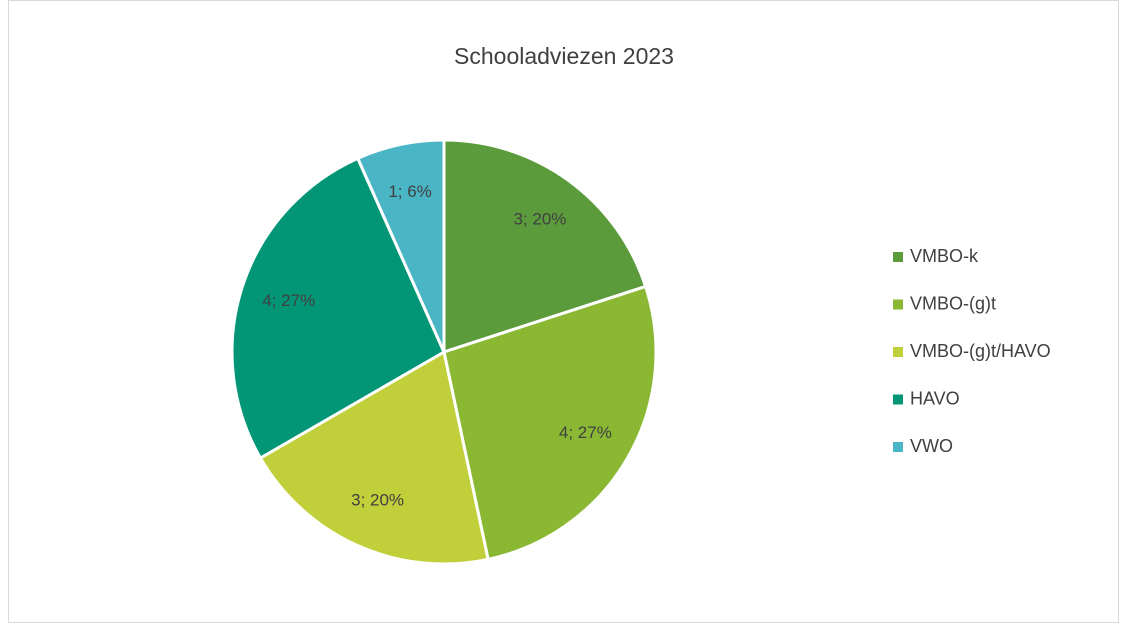 This screenshot has height=624, width=1127. Describe the element at coordinates (564, 56) in the screenshot. I see `chart-title: Schooladviezen 2023` at that location.